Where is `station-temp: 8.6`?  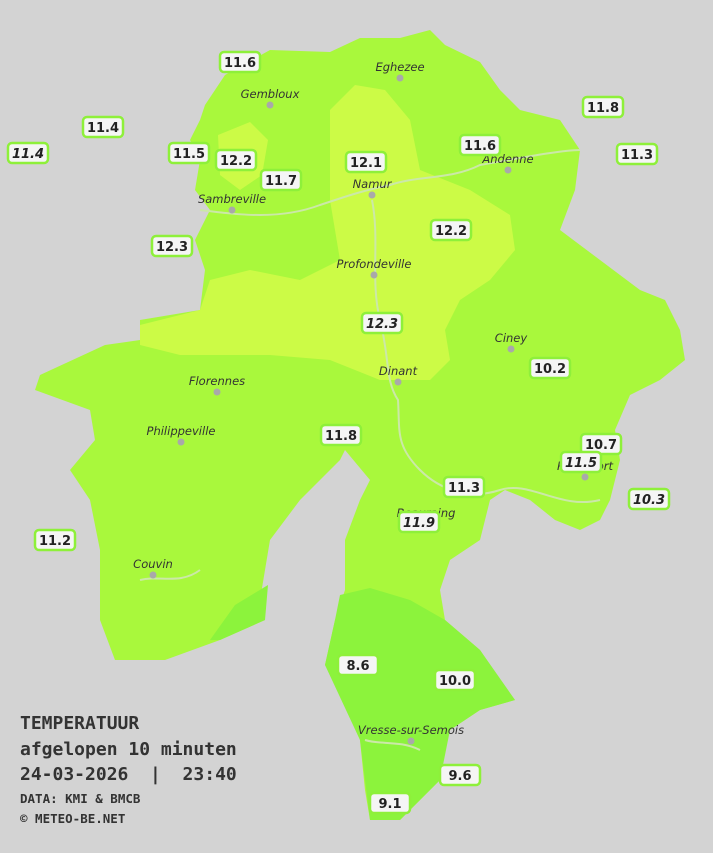
station-temp: 8.6 is located at coordinates (357, 666).